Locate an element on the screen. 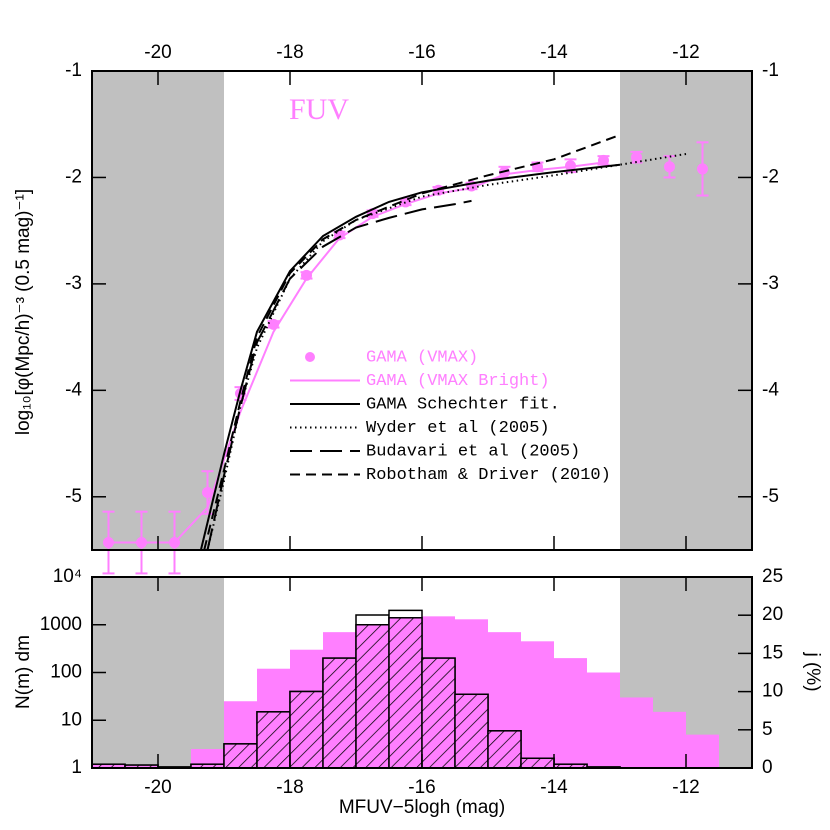  y2-tick-label: 15 is located at coordinates (772, 652).